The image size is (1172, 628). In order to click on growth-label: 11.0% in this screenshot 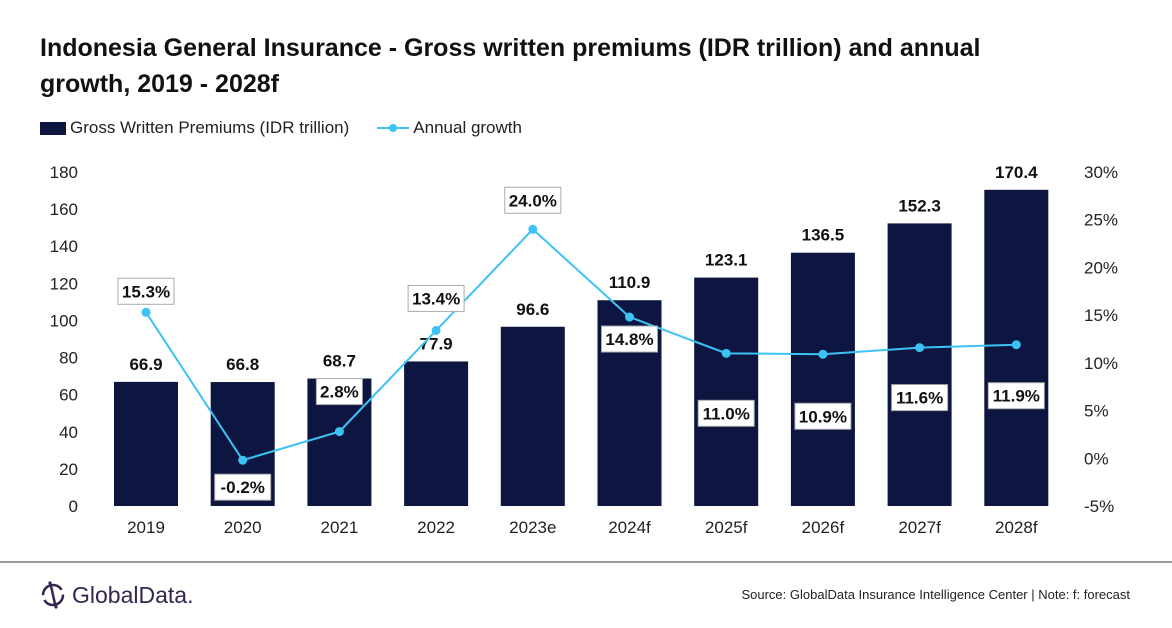, I will do `click(726, 413)`.